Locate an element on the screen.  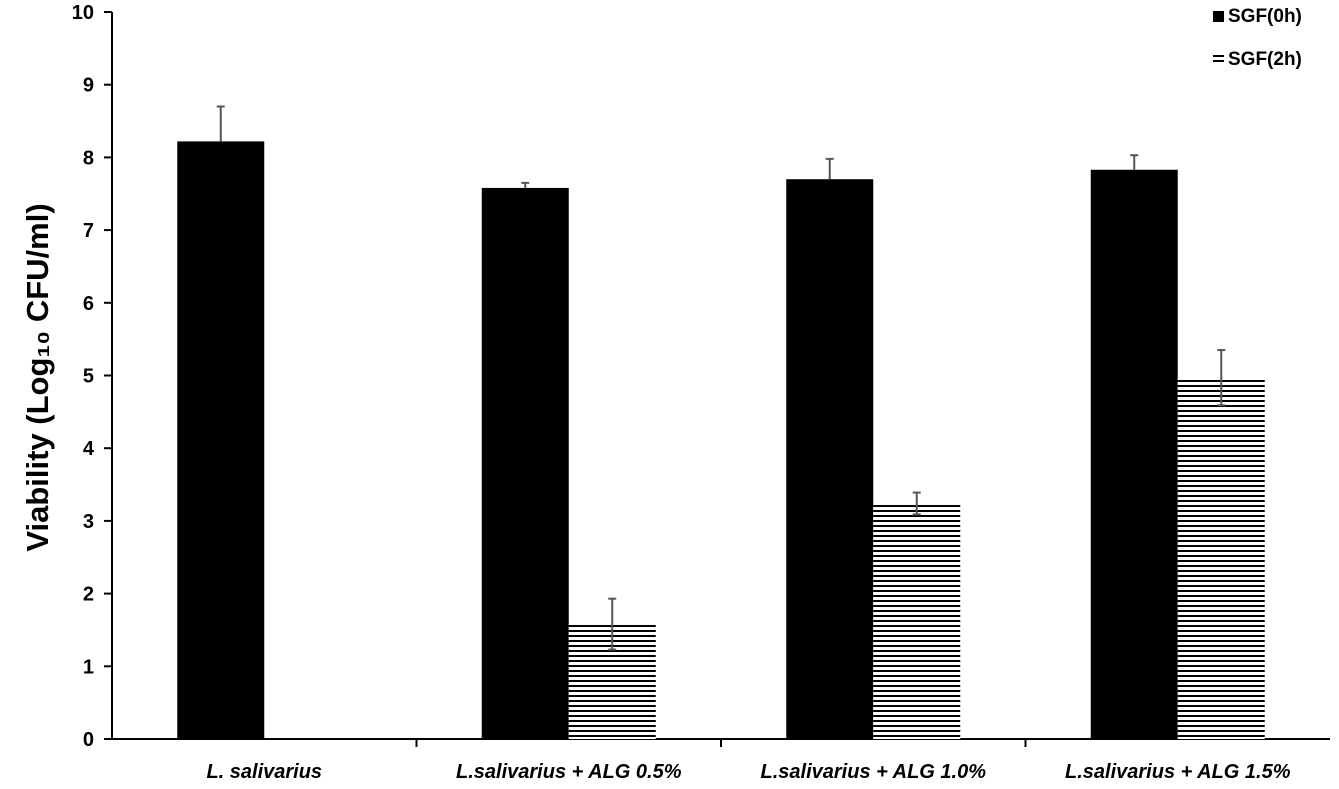
y-tick-label: 0 is located at coordinates (88, 740).